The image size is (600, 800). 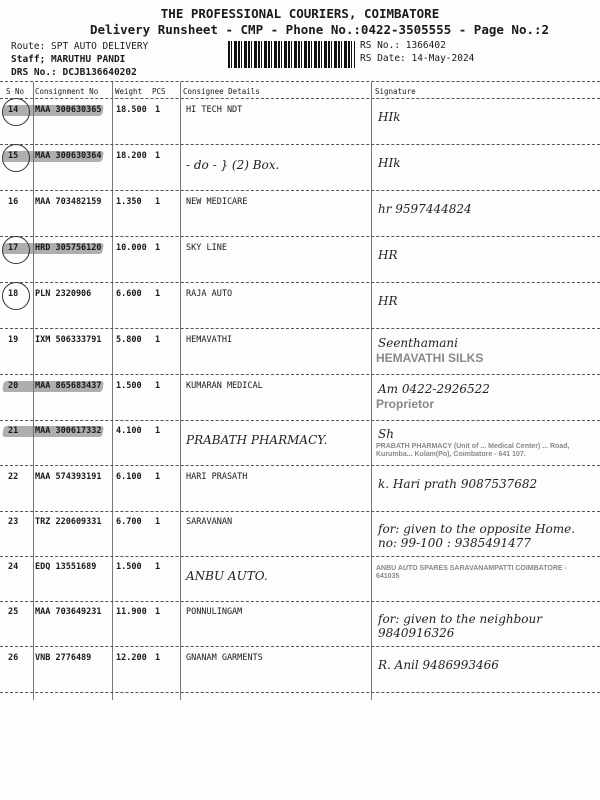 I want to click on row-consignment-no: MAA 703482159, so click(x=68, y=202).